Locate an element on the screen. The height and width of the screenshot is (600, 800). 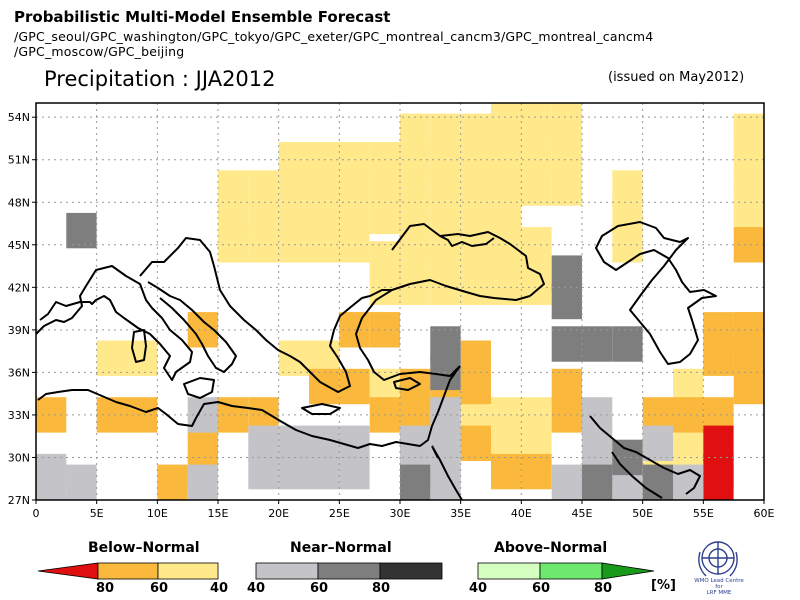
coast-black-sea is located at coordinates (468, 260).